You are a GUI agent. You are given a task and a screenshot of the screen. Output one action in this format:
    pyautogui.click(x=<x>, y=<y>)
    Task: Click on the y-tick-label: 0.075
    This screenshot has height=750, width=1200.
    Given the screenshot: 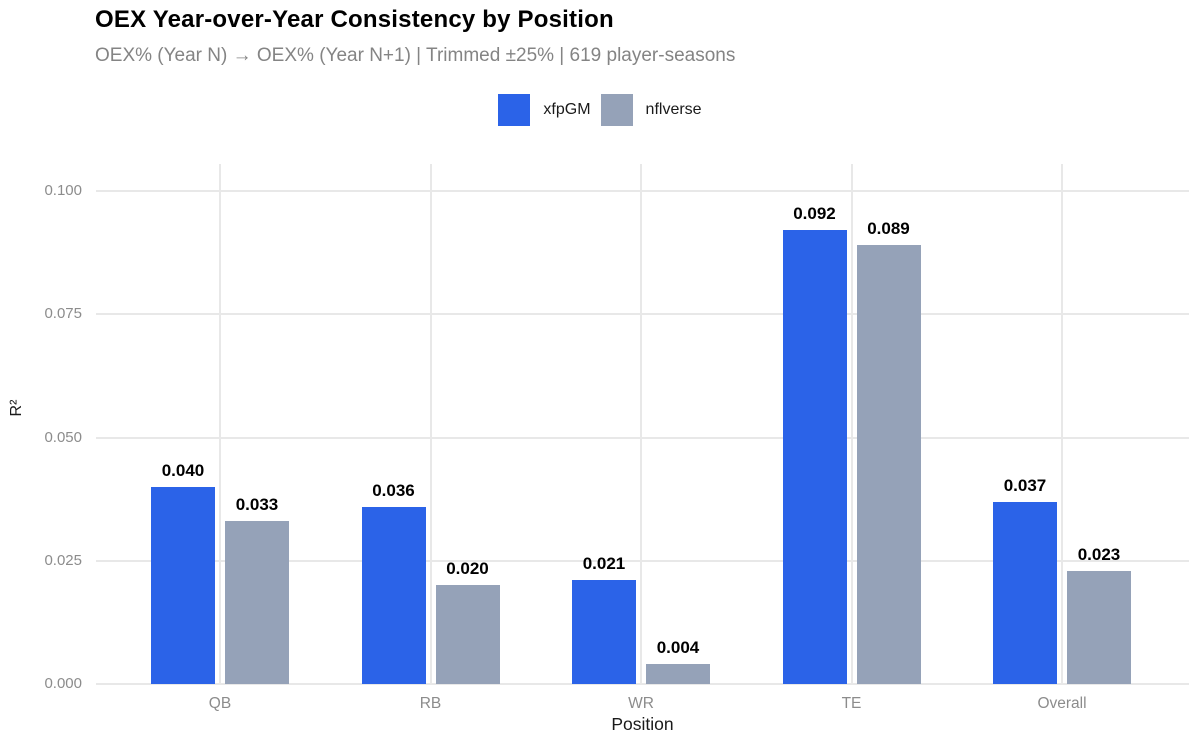 What is the action you would take?
    pyautogui.click(x=63, y=314)
    